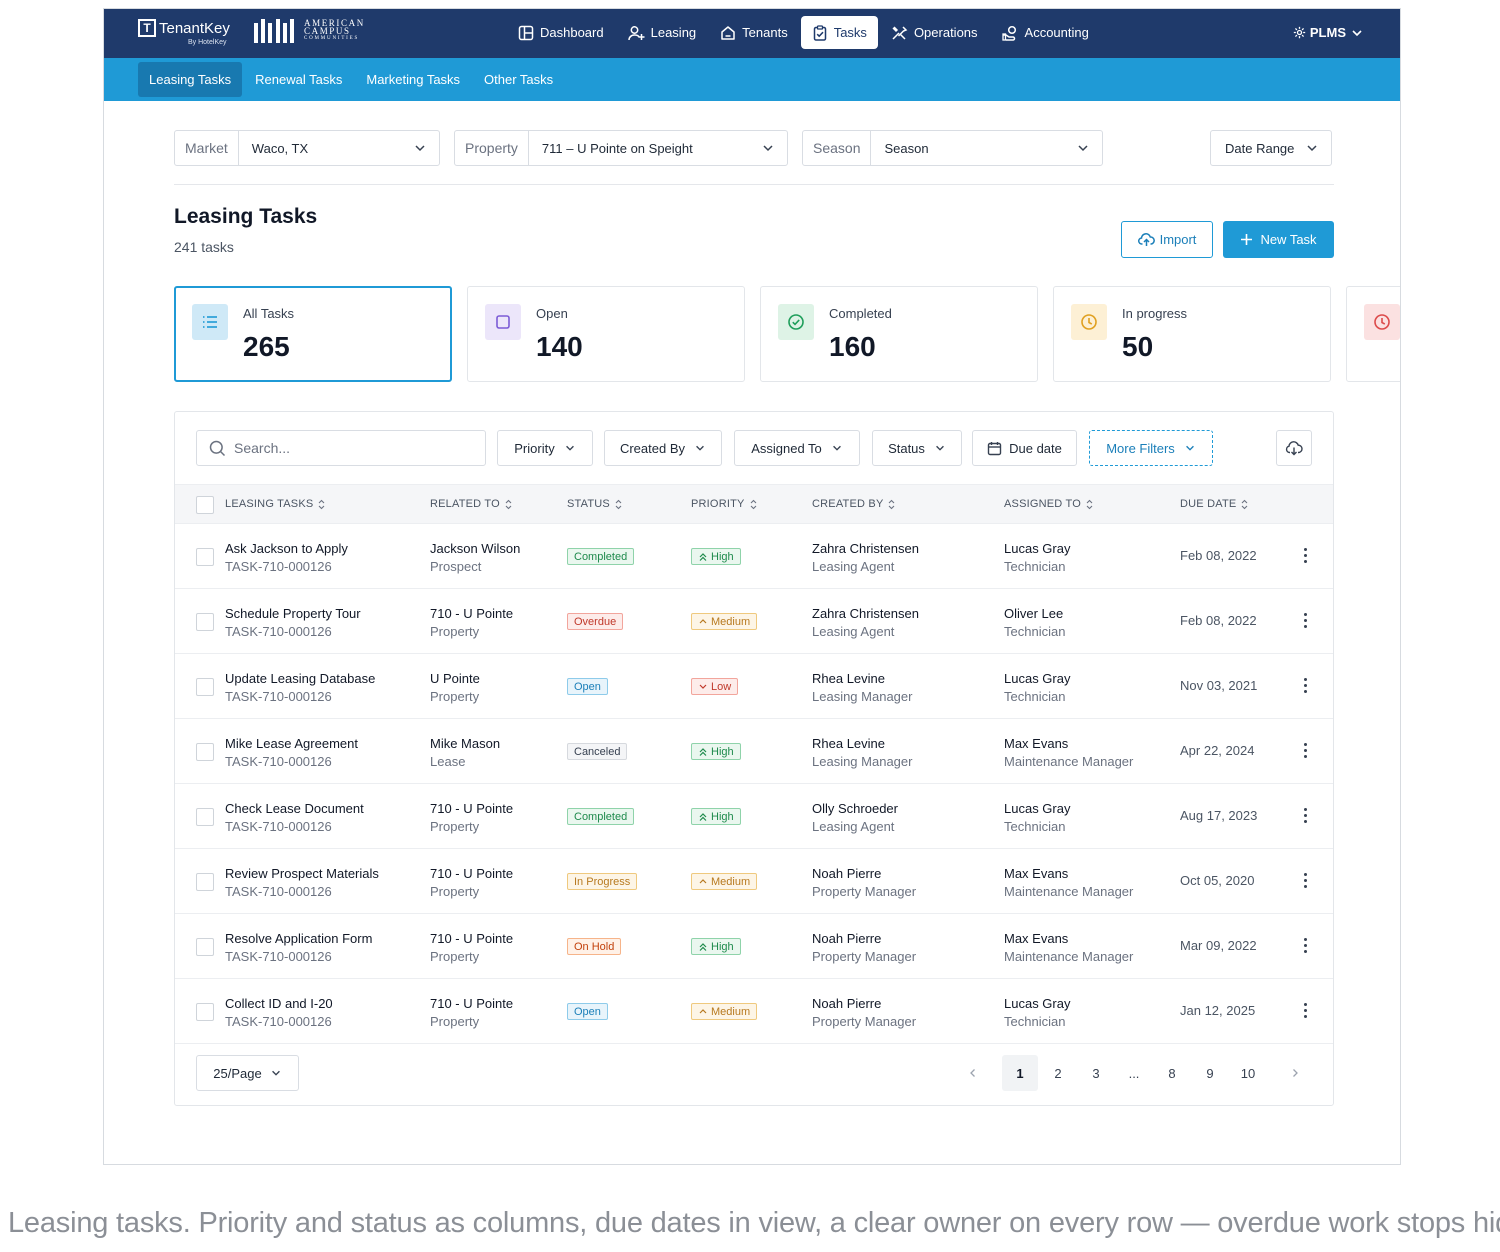  Describe the element at coordinates (184, 32) in the screenshot. I see `tenantkey-logo: T TenantKey By HotelKey` at that location.